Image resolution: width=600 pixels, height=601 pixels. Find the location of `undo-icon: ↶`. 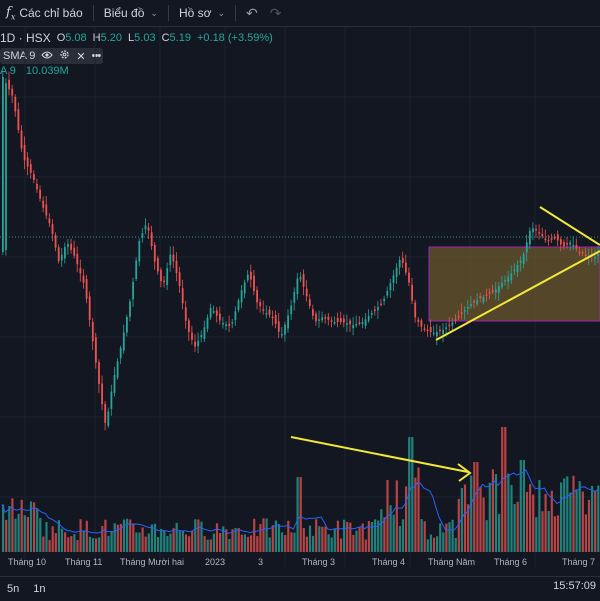

undo-icon: ↶ is located at coordinates (252, 12).